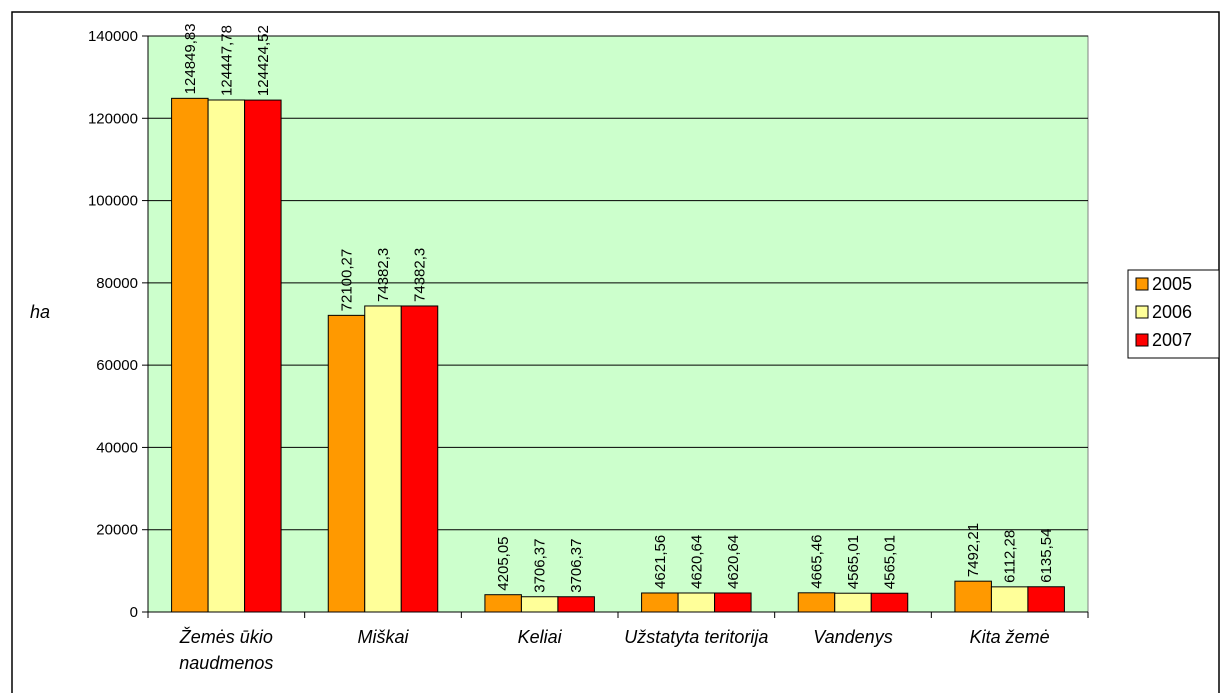 The height and width of the screenshot is (693, 1221). What do you see at coordinates (383, 637) in the screenshot?
I see `x-tick-label: Miškai` at bounding box center [383, 637].